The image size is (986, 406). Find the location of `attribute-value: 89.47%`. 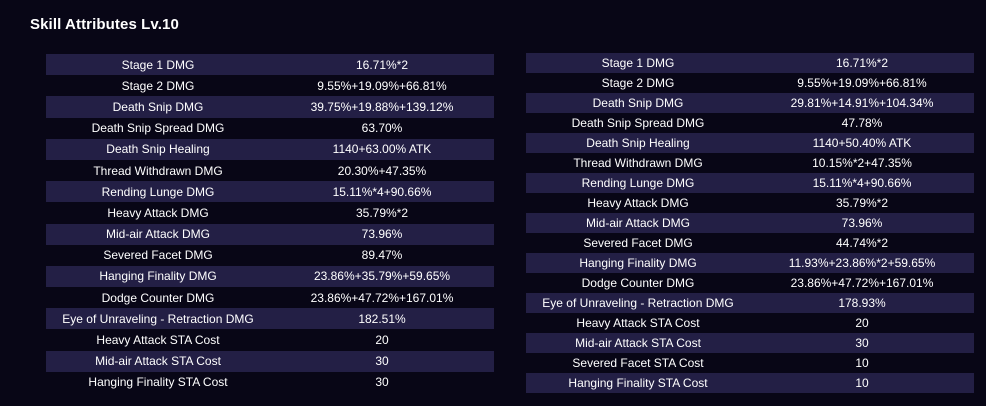

attribute-value: 89.47% is located at coordinates (382, 255).